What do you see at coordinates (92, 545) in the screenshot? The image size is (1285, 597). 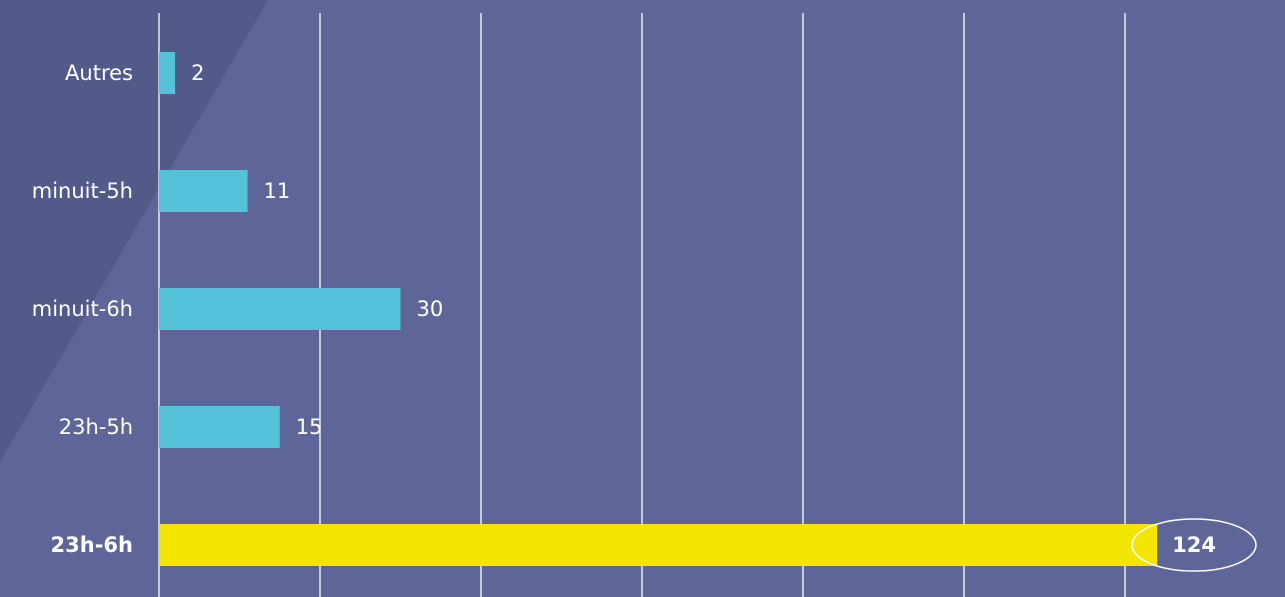 I see `category-label: 23h-6h` at bounding box center [92, 545].